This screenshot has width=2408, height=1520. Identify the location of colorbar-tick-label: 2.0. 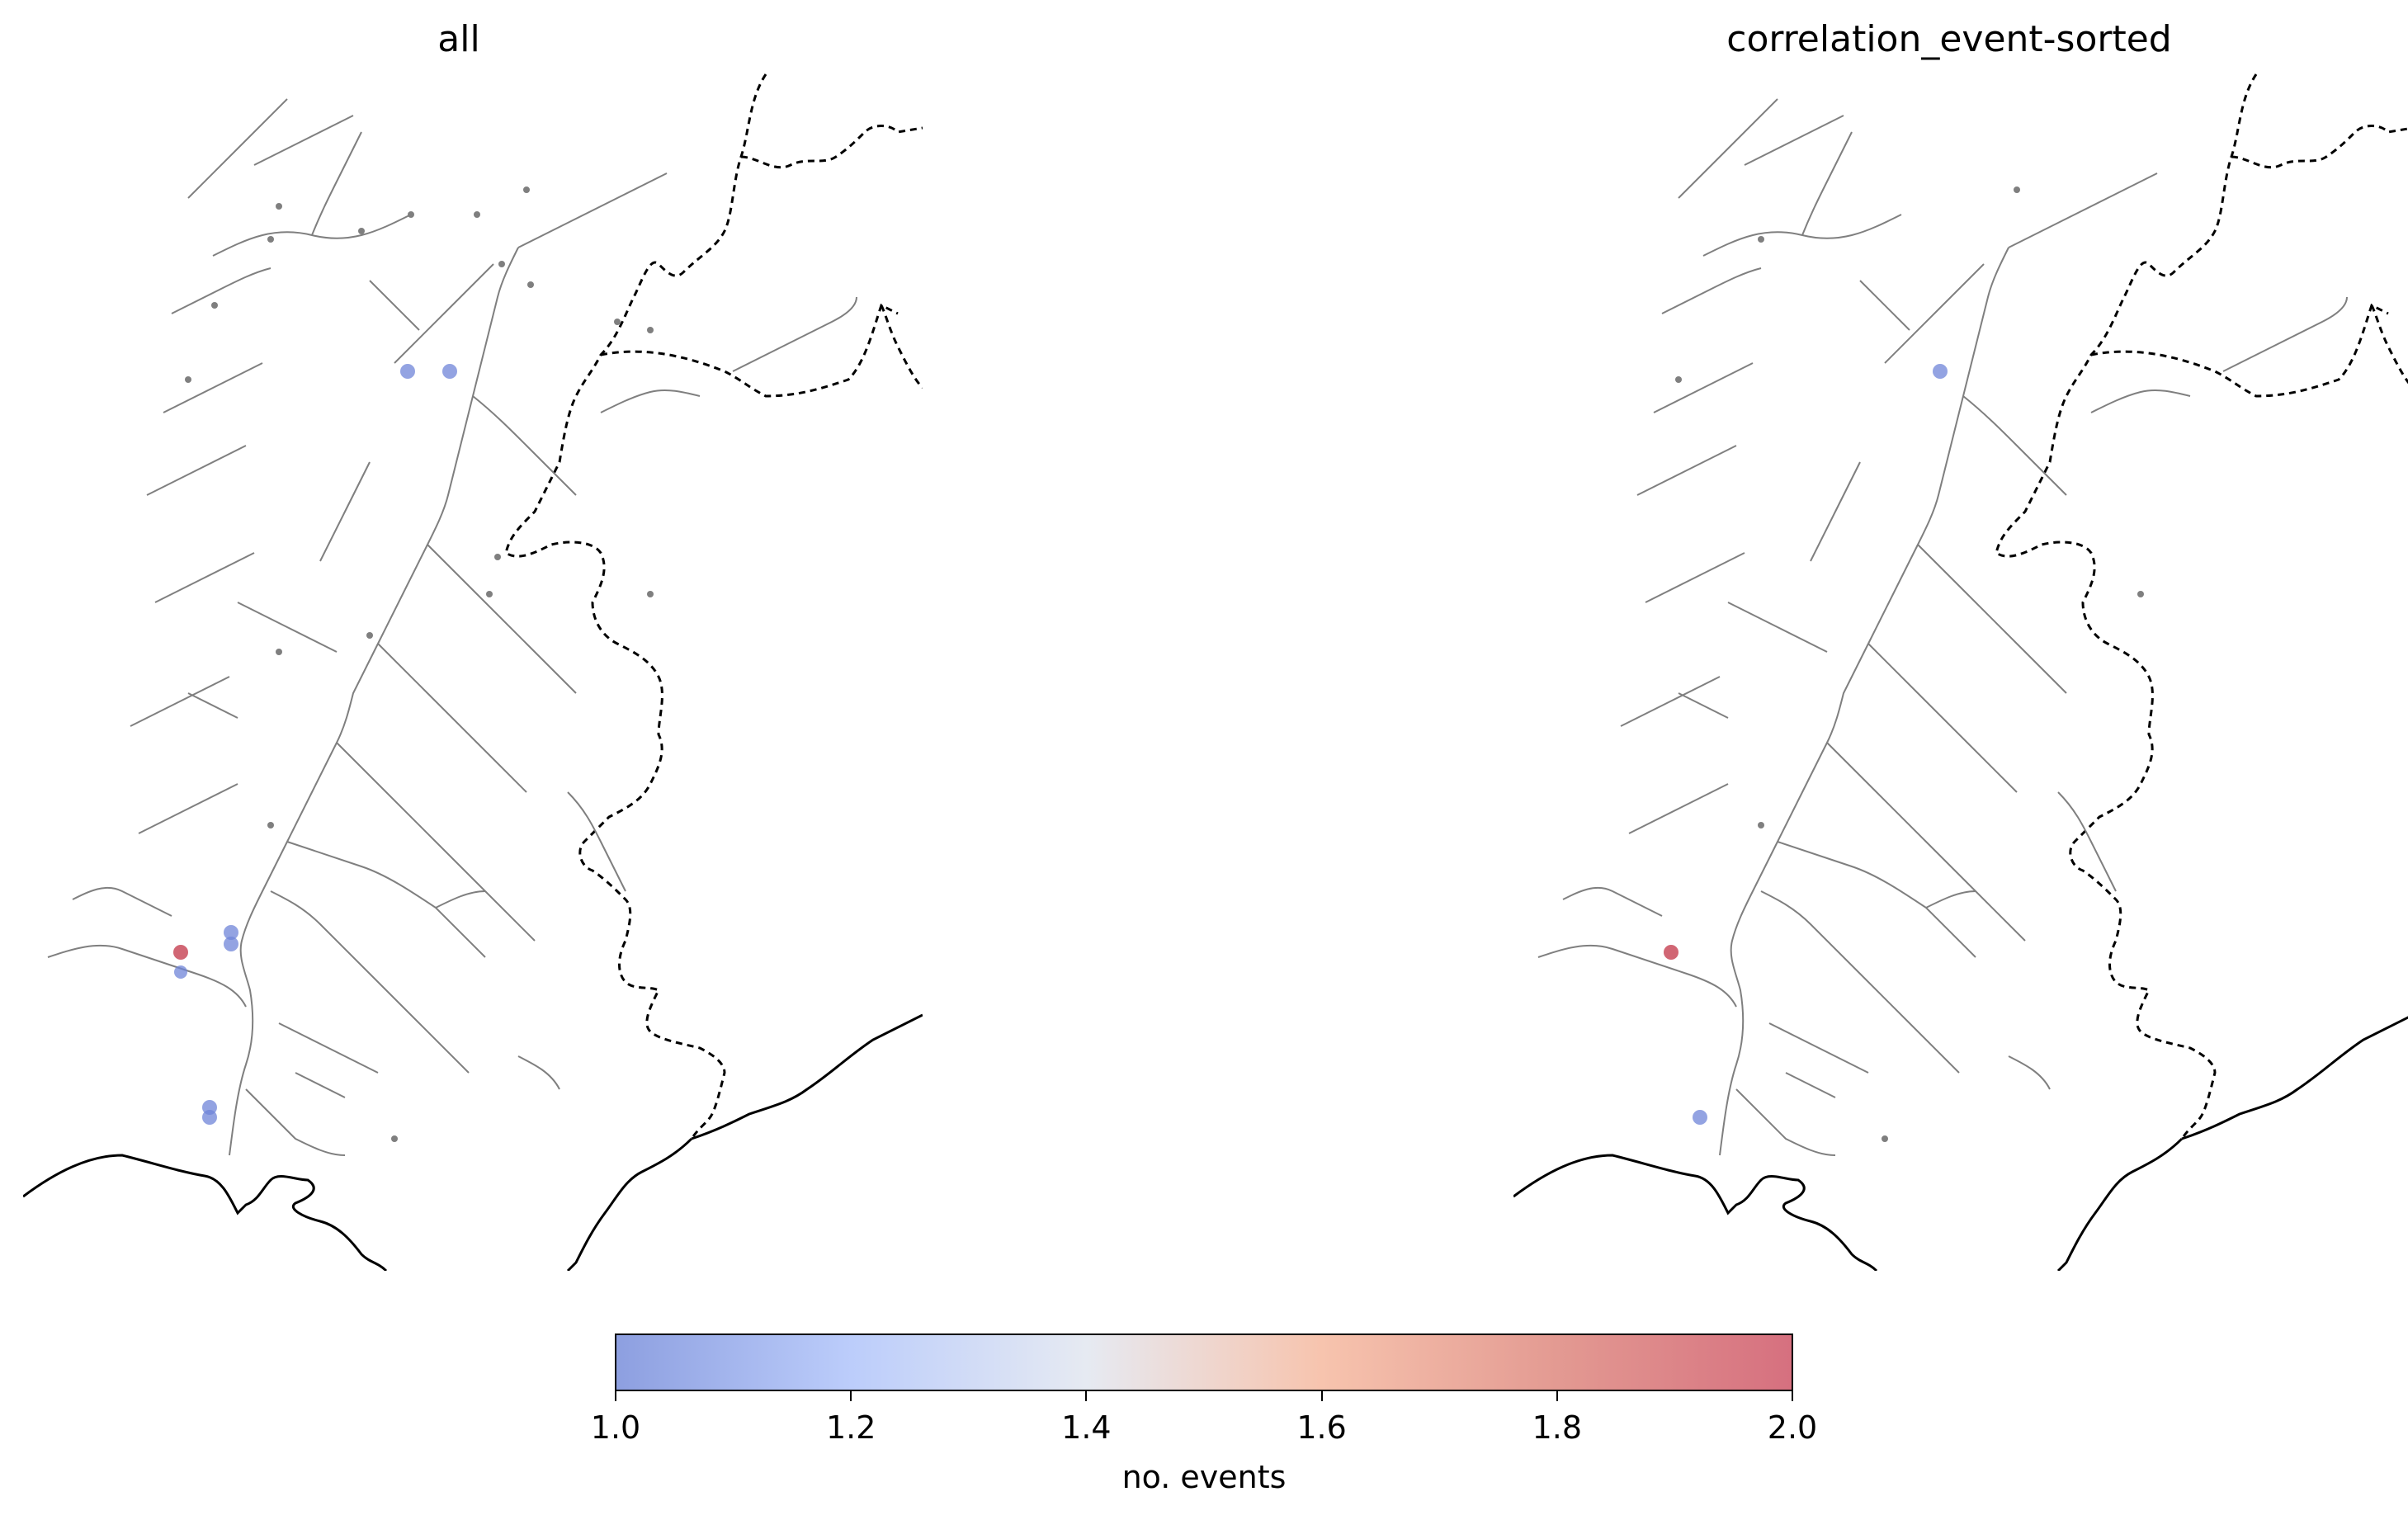
(1792, 1427).